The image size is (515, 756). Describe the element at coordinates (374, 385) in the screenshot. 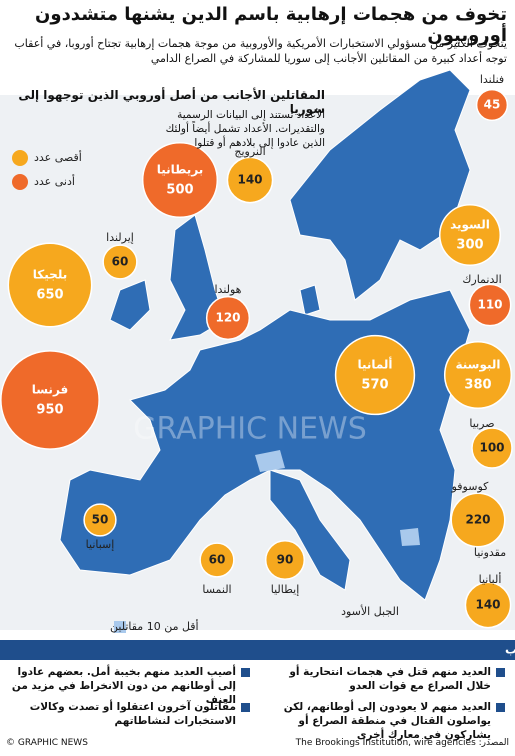

I see `country-value: 570` at that location.